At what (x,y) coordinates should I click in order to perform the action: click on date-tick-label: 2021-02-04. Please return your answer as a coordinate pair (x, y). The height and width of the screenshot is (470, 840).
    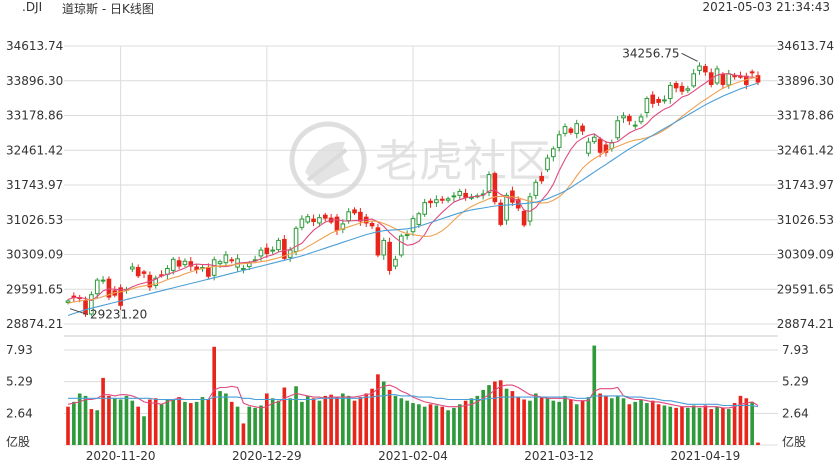
    Looking at the image, I should click on (413, 456).